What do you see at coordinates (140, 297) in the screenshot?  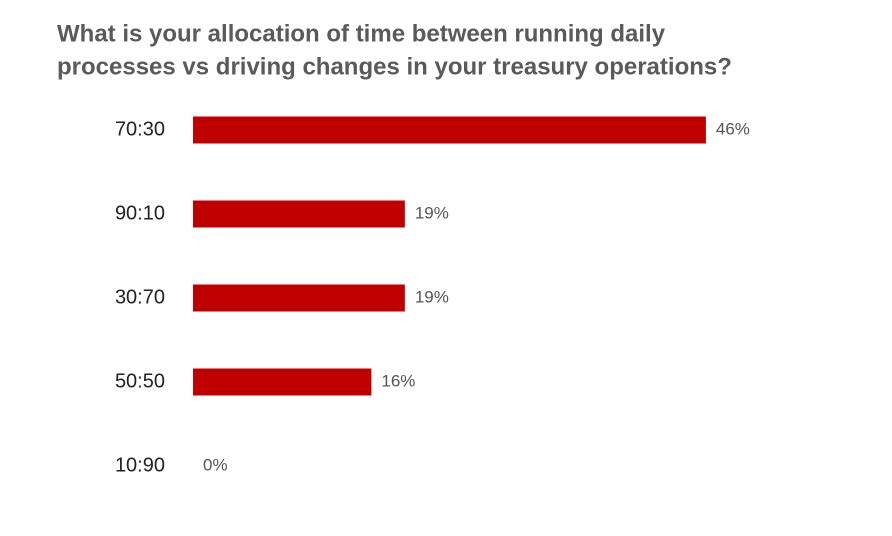 I see `category-label: 30:70` at bounding box center [140, 297].